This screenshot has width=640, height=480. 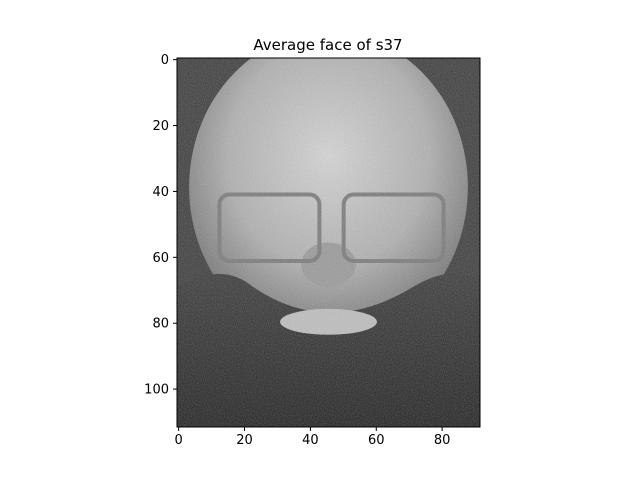 What do you see at coordinates (179, 440) in the screenshot?
I see `x-tick-label: 0` at bounding box center [179, 440].